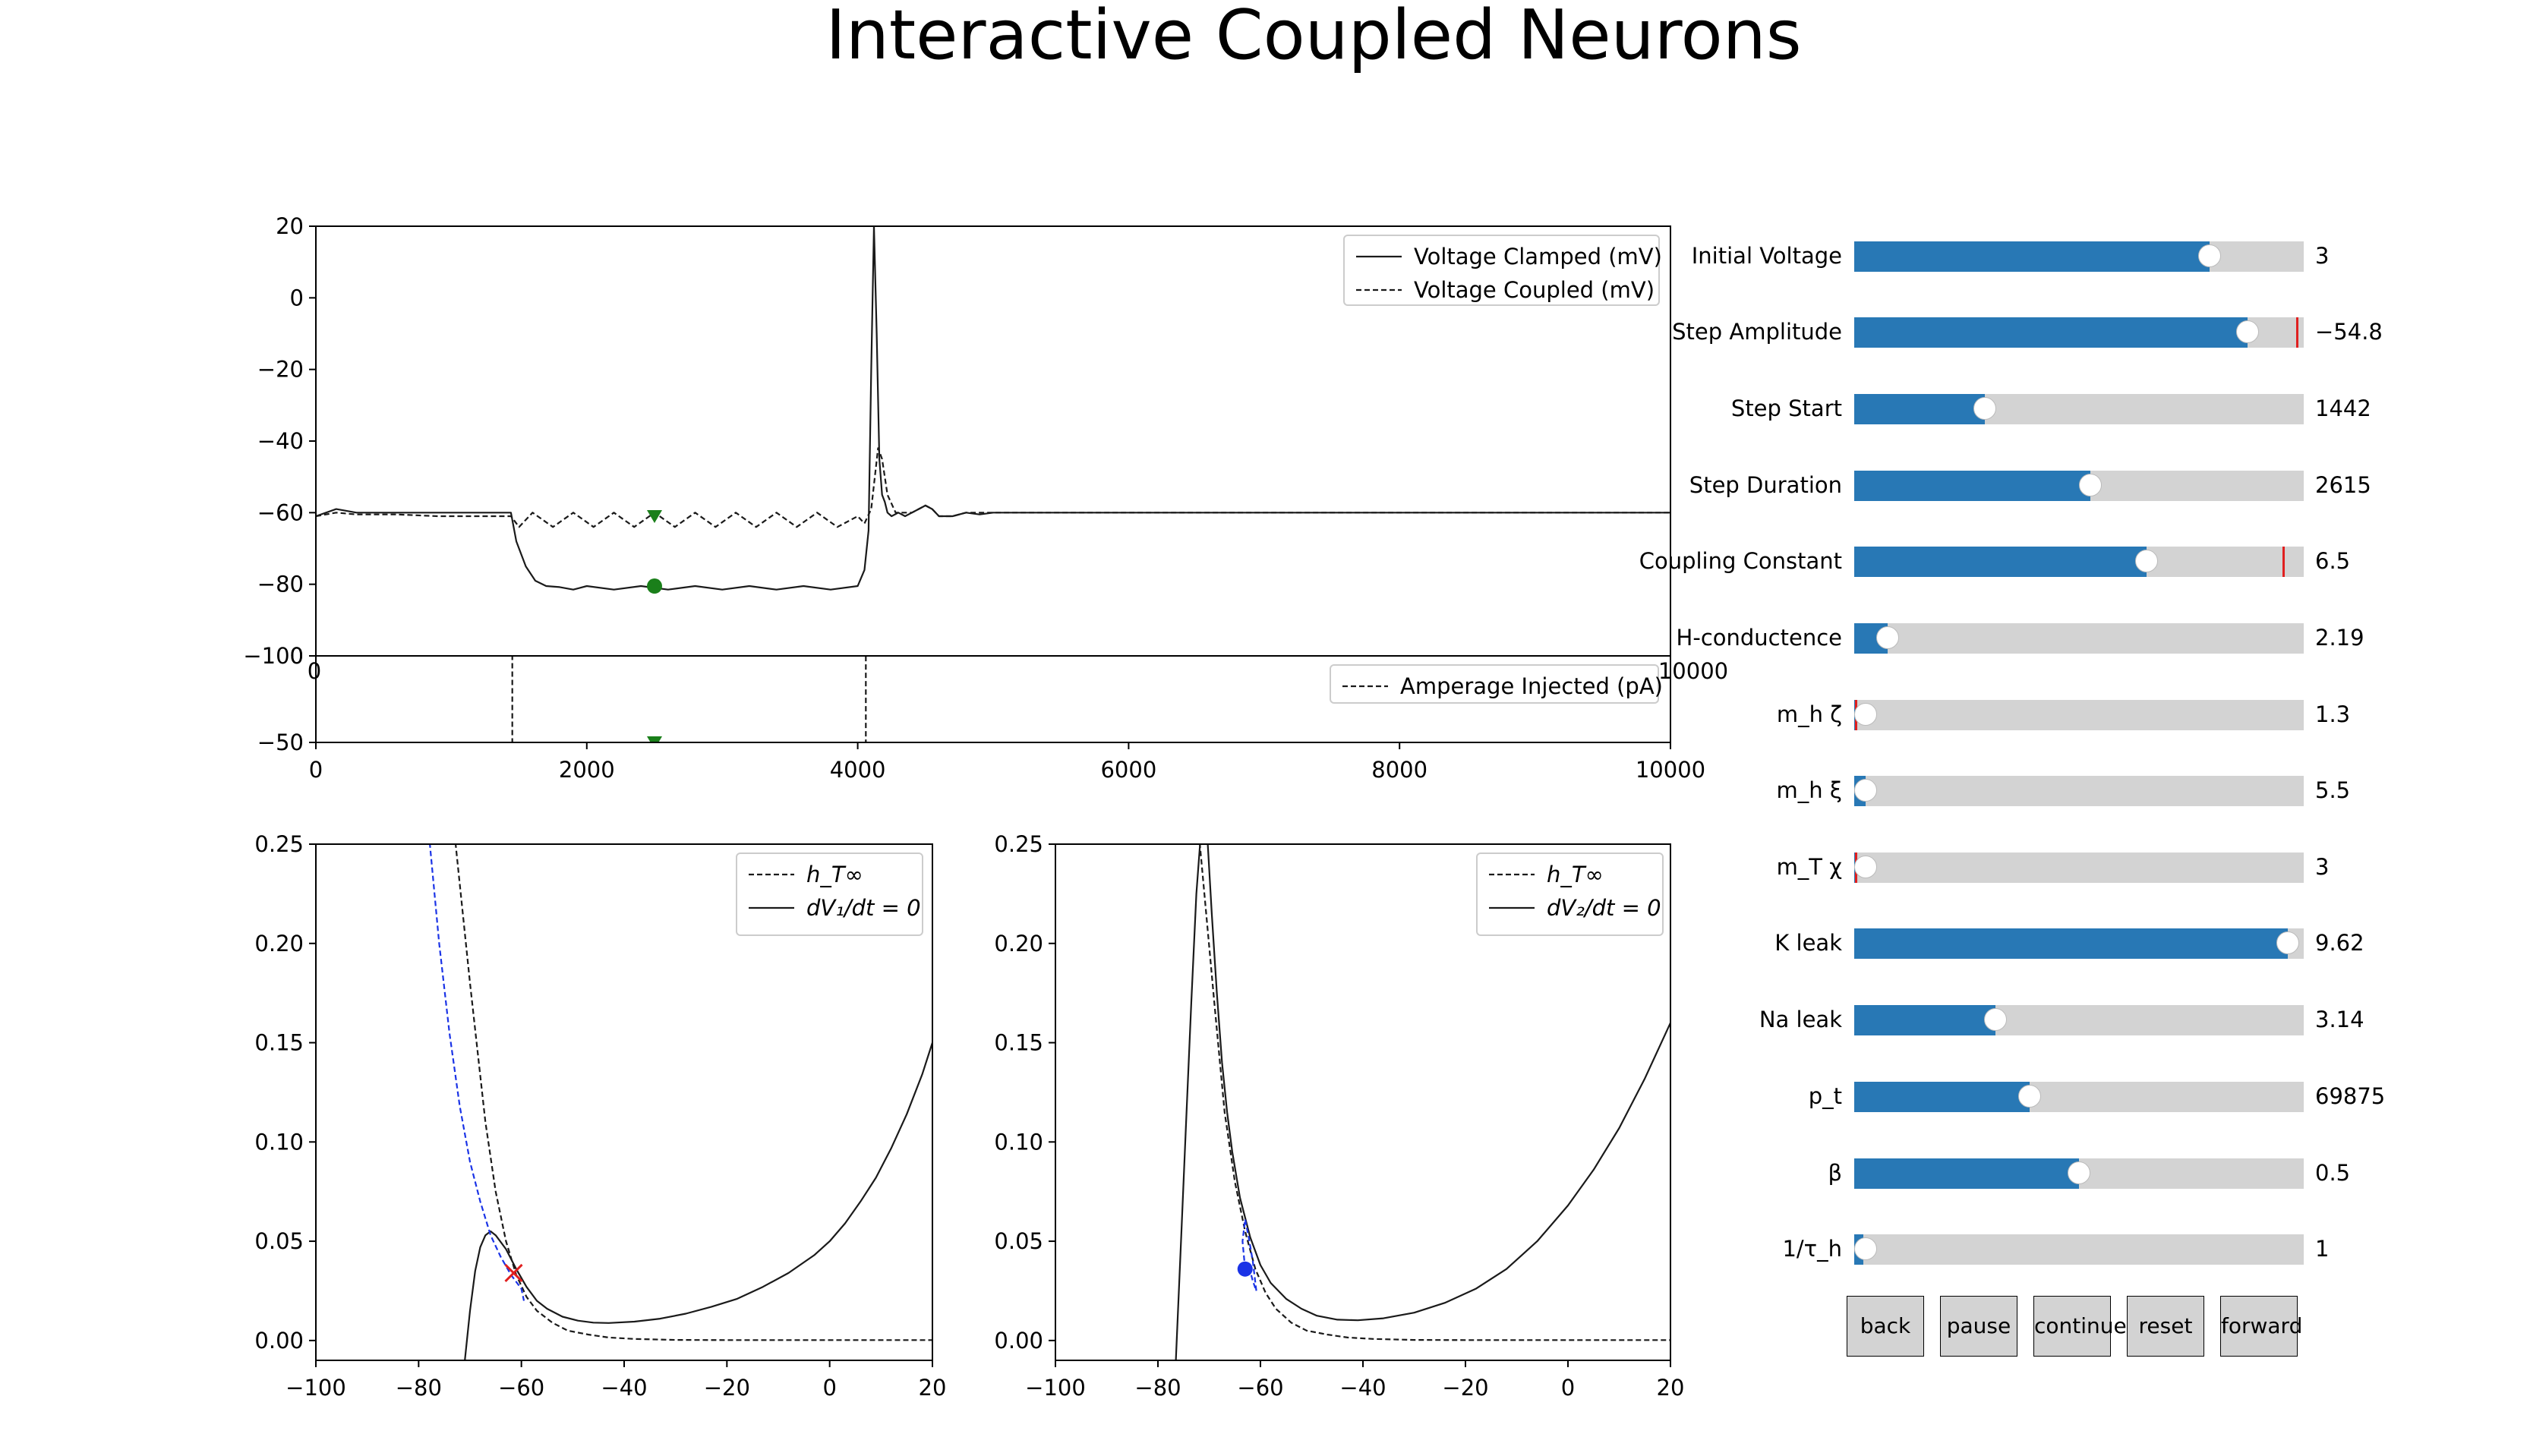 This screenshot has width=2530, height=1456. I want to click on slider-10: Na leak 3.14, so click(2013, 1020).